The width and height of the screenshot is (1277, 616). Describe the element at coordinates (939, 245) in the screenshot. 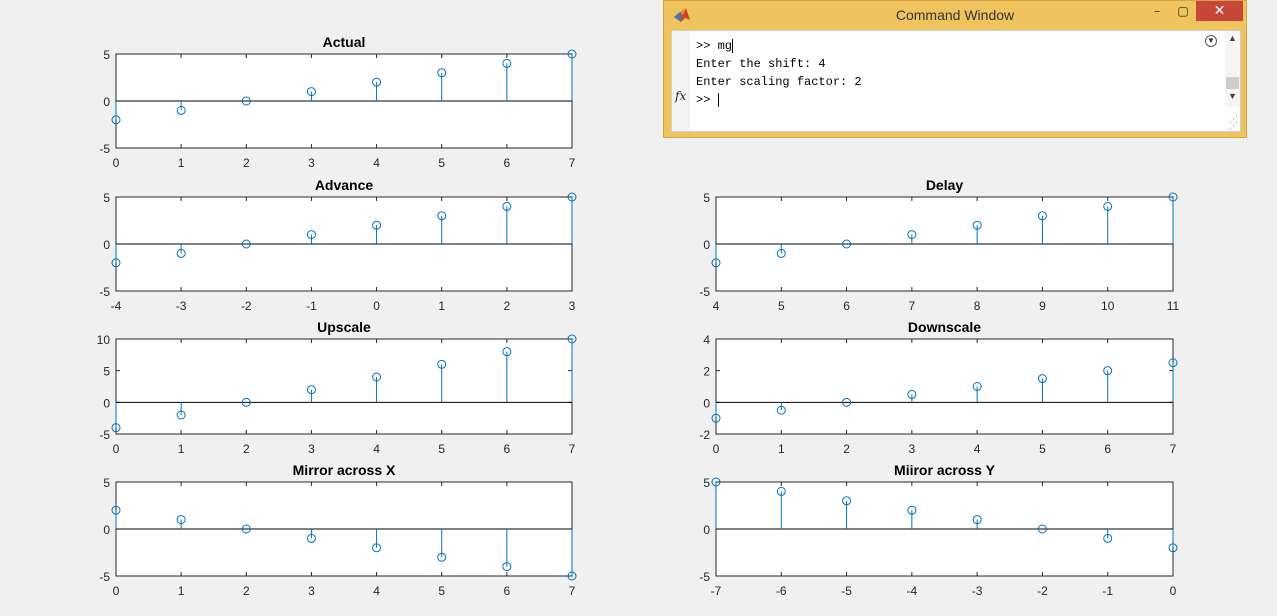

I see `stem-plot-delay: Delay 4 5 6 7 8 9 10 11 -5 0 5` at that location.